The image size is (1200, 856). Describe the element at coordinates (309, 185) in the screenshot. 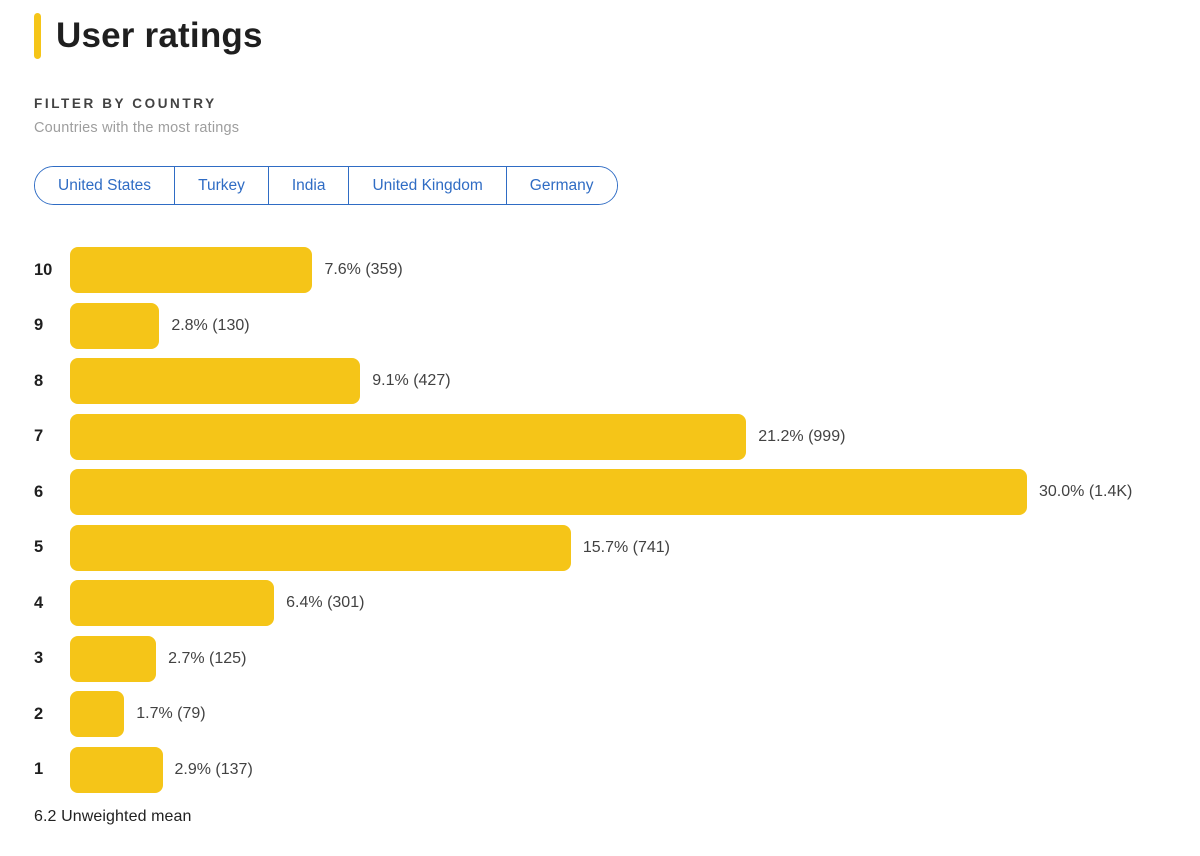

I see `country-filter-india: India` at that location.